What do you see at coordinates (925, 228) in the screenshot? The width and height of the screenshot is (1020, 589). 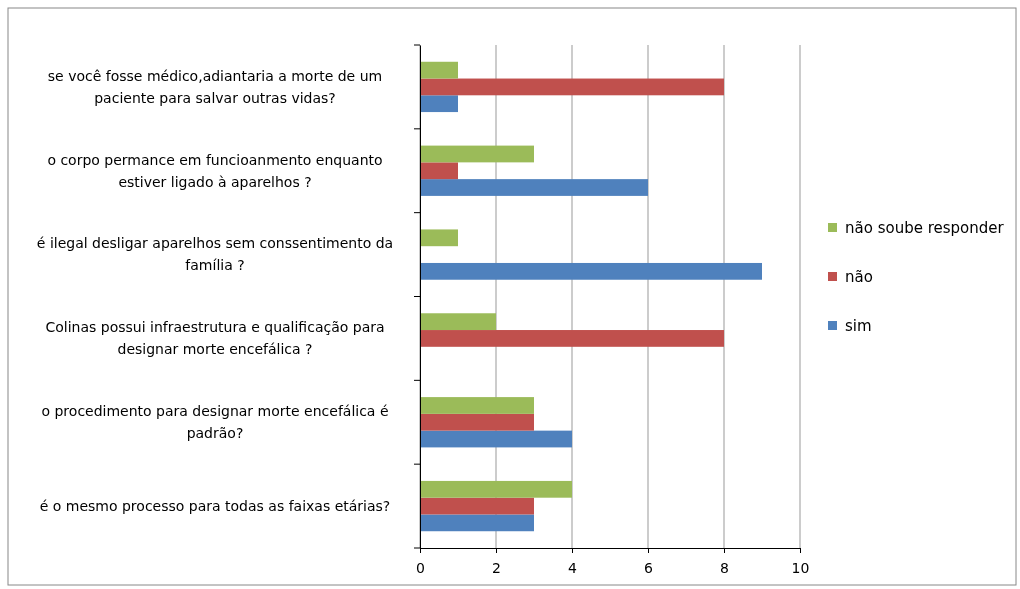 I see `legend-label: não soube responder` at bounding box center [925, 228].